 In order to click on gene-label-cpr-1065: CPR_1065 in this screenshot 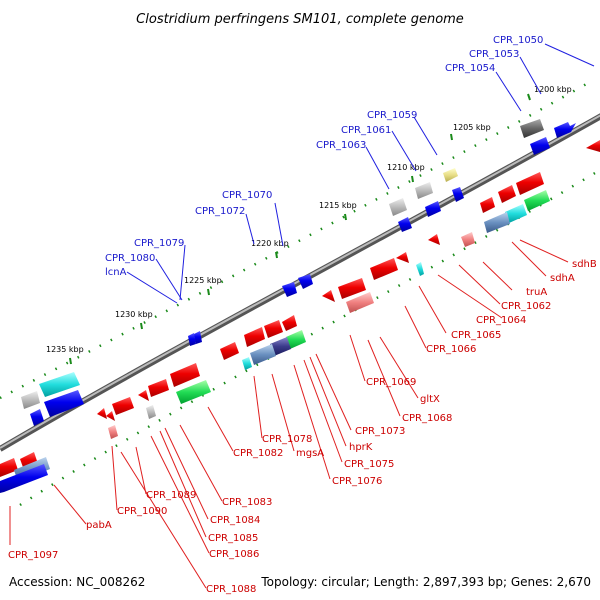, I will do `click(476, 335)`.